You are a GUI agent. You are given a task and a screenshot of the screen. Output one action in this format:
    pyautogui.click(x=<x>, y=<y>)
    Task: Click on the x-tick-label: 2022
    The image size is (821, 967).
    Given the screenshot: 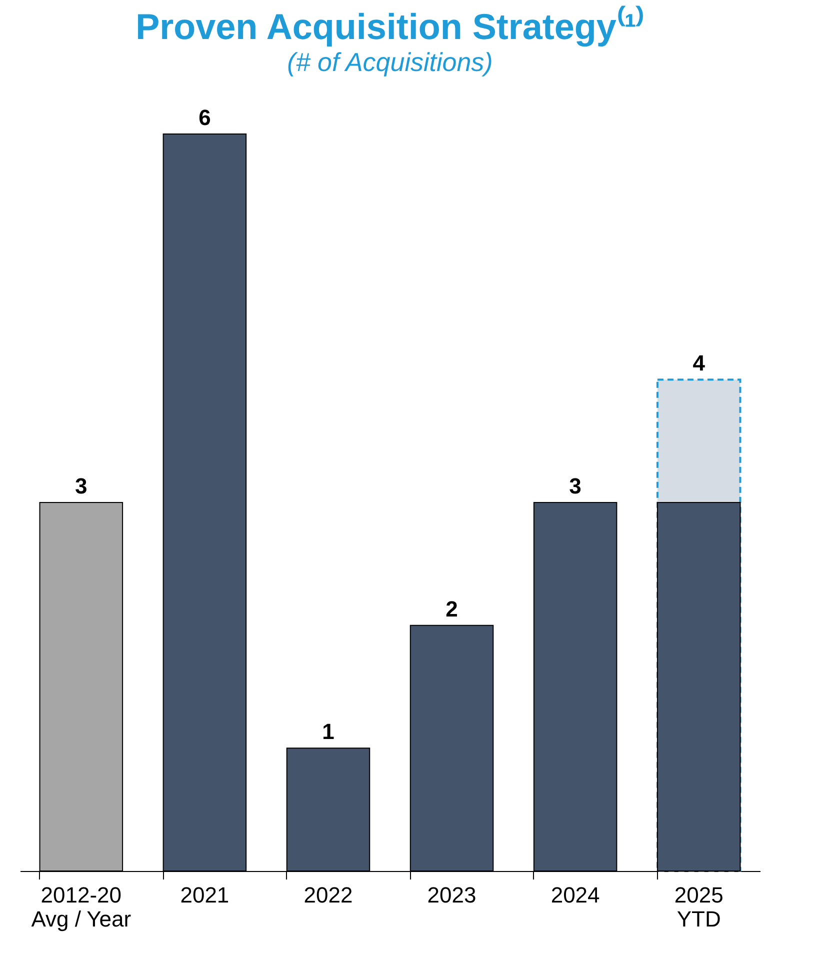 What is the action you would take?
    pyautogui.click(x=328, y=895)
    